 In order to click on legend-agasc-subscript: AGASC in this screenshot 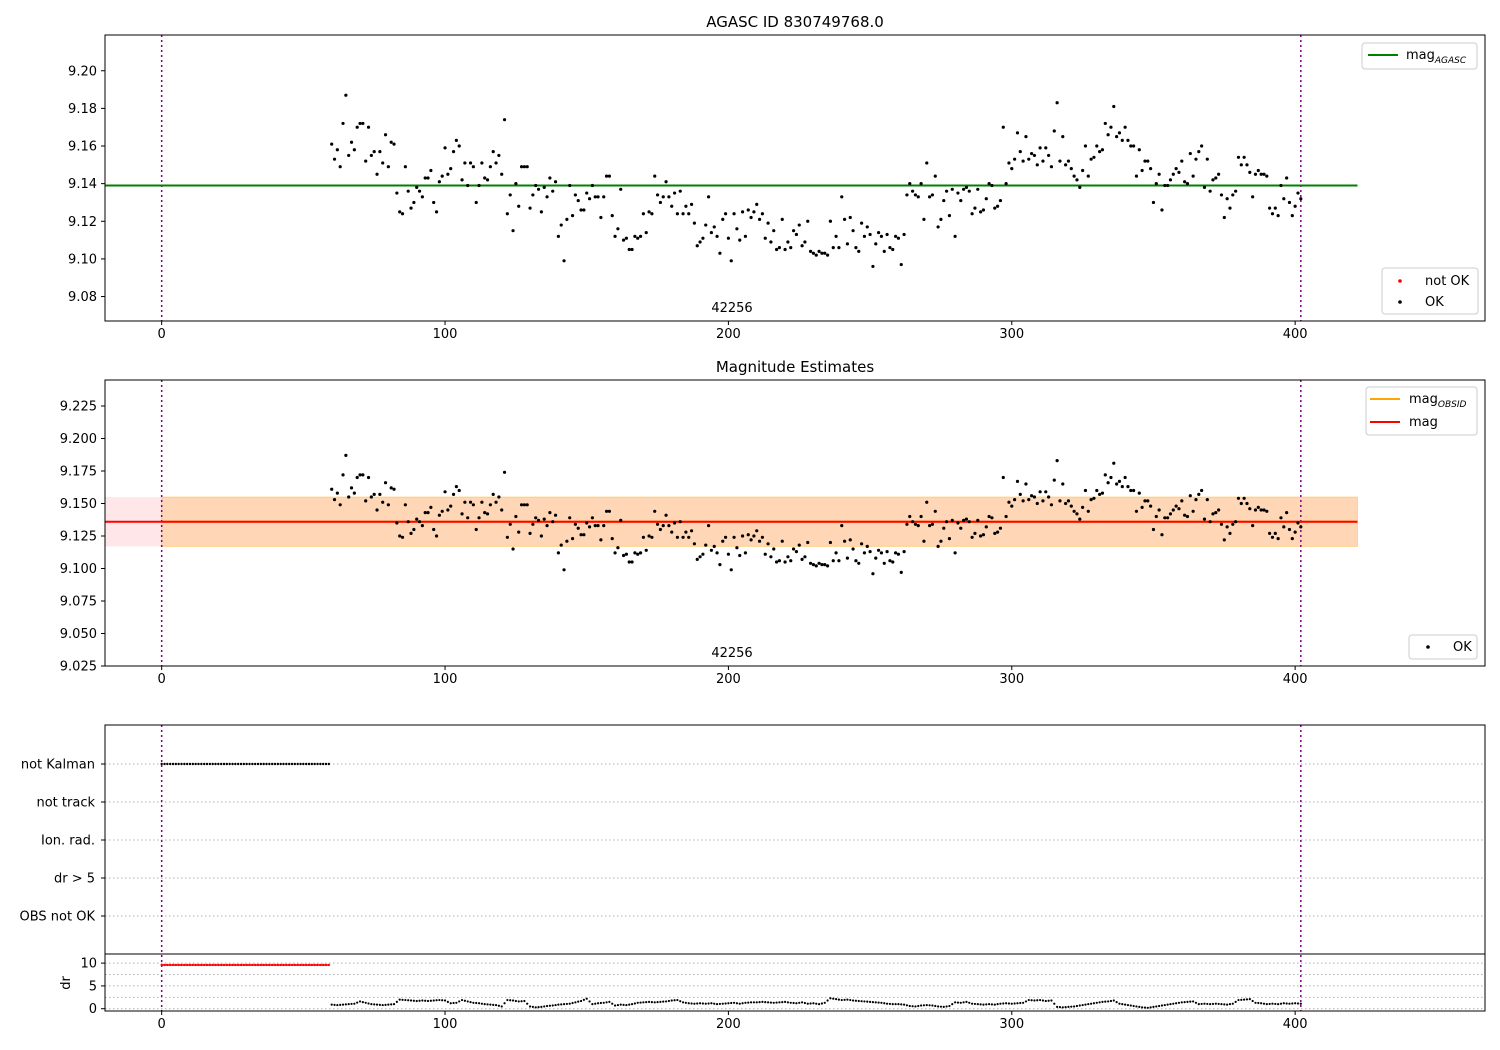, I will do `click(1450, 61)`.